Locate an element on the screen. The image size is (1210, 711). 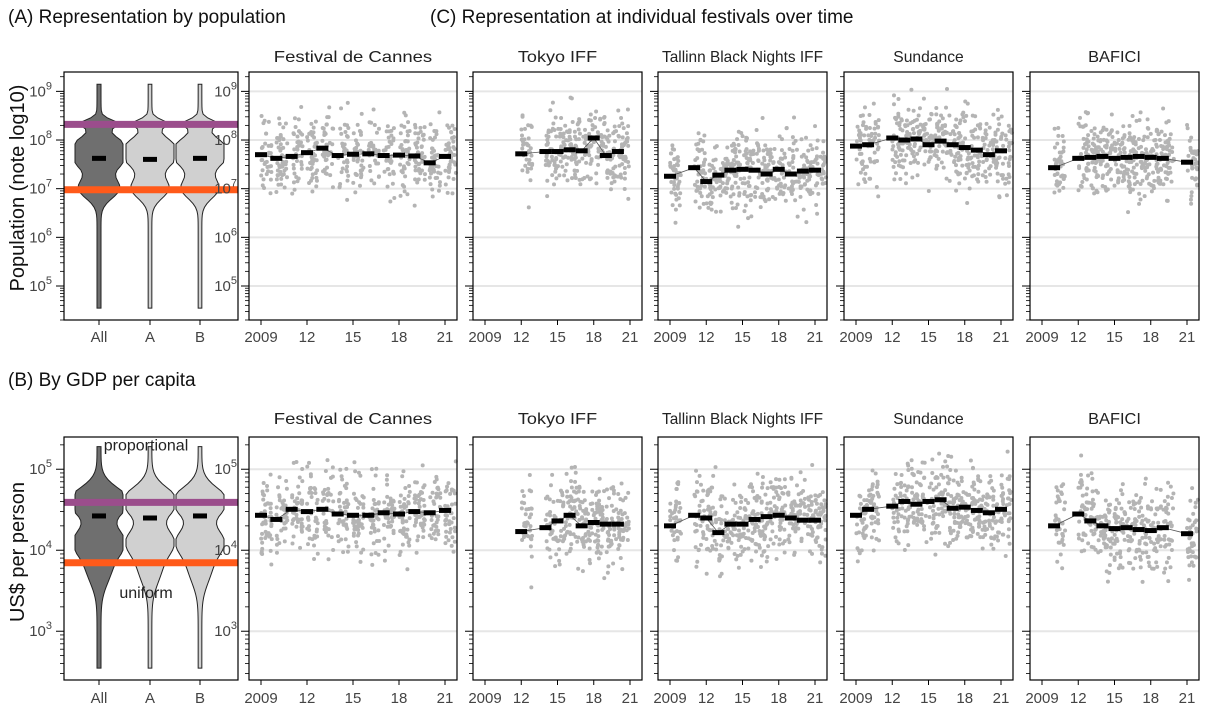
x-tick-label: 12 is located at coordinates (307, 337).